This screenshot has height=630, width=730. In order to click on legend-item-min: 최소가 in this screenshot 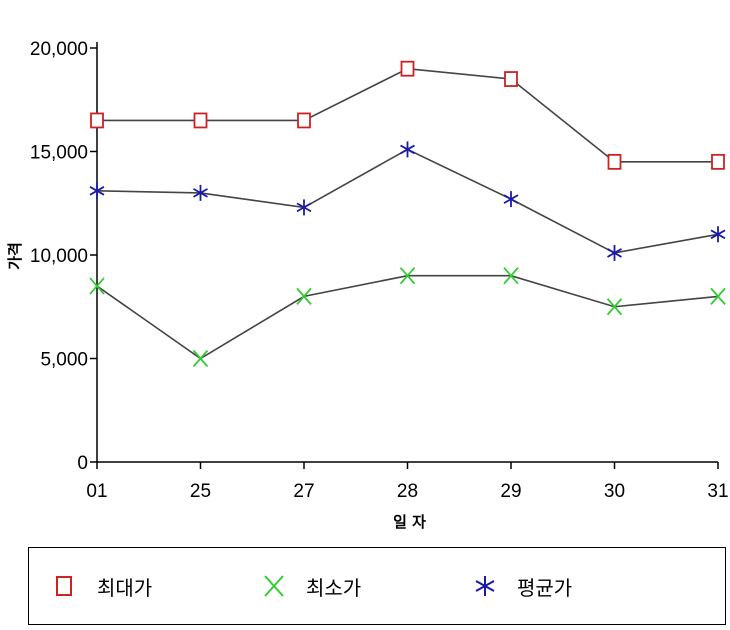, I will do `click(311, 586)`.